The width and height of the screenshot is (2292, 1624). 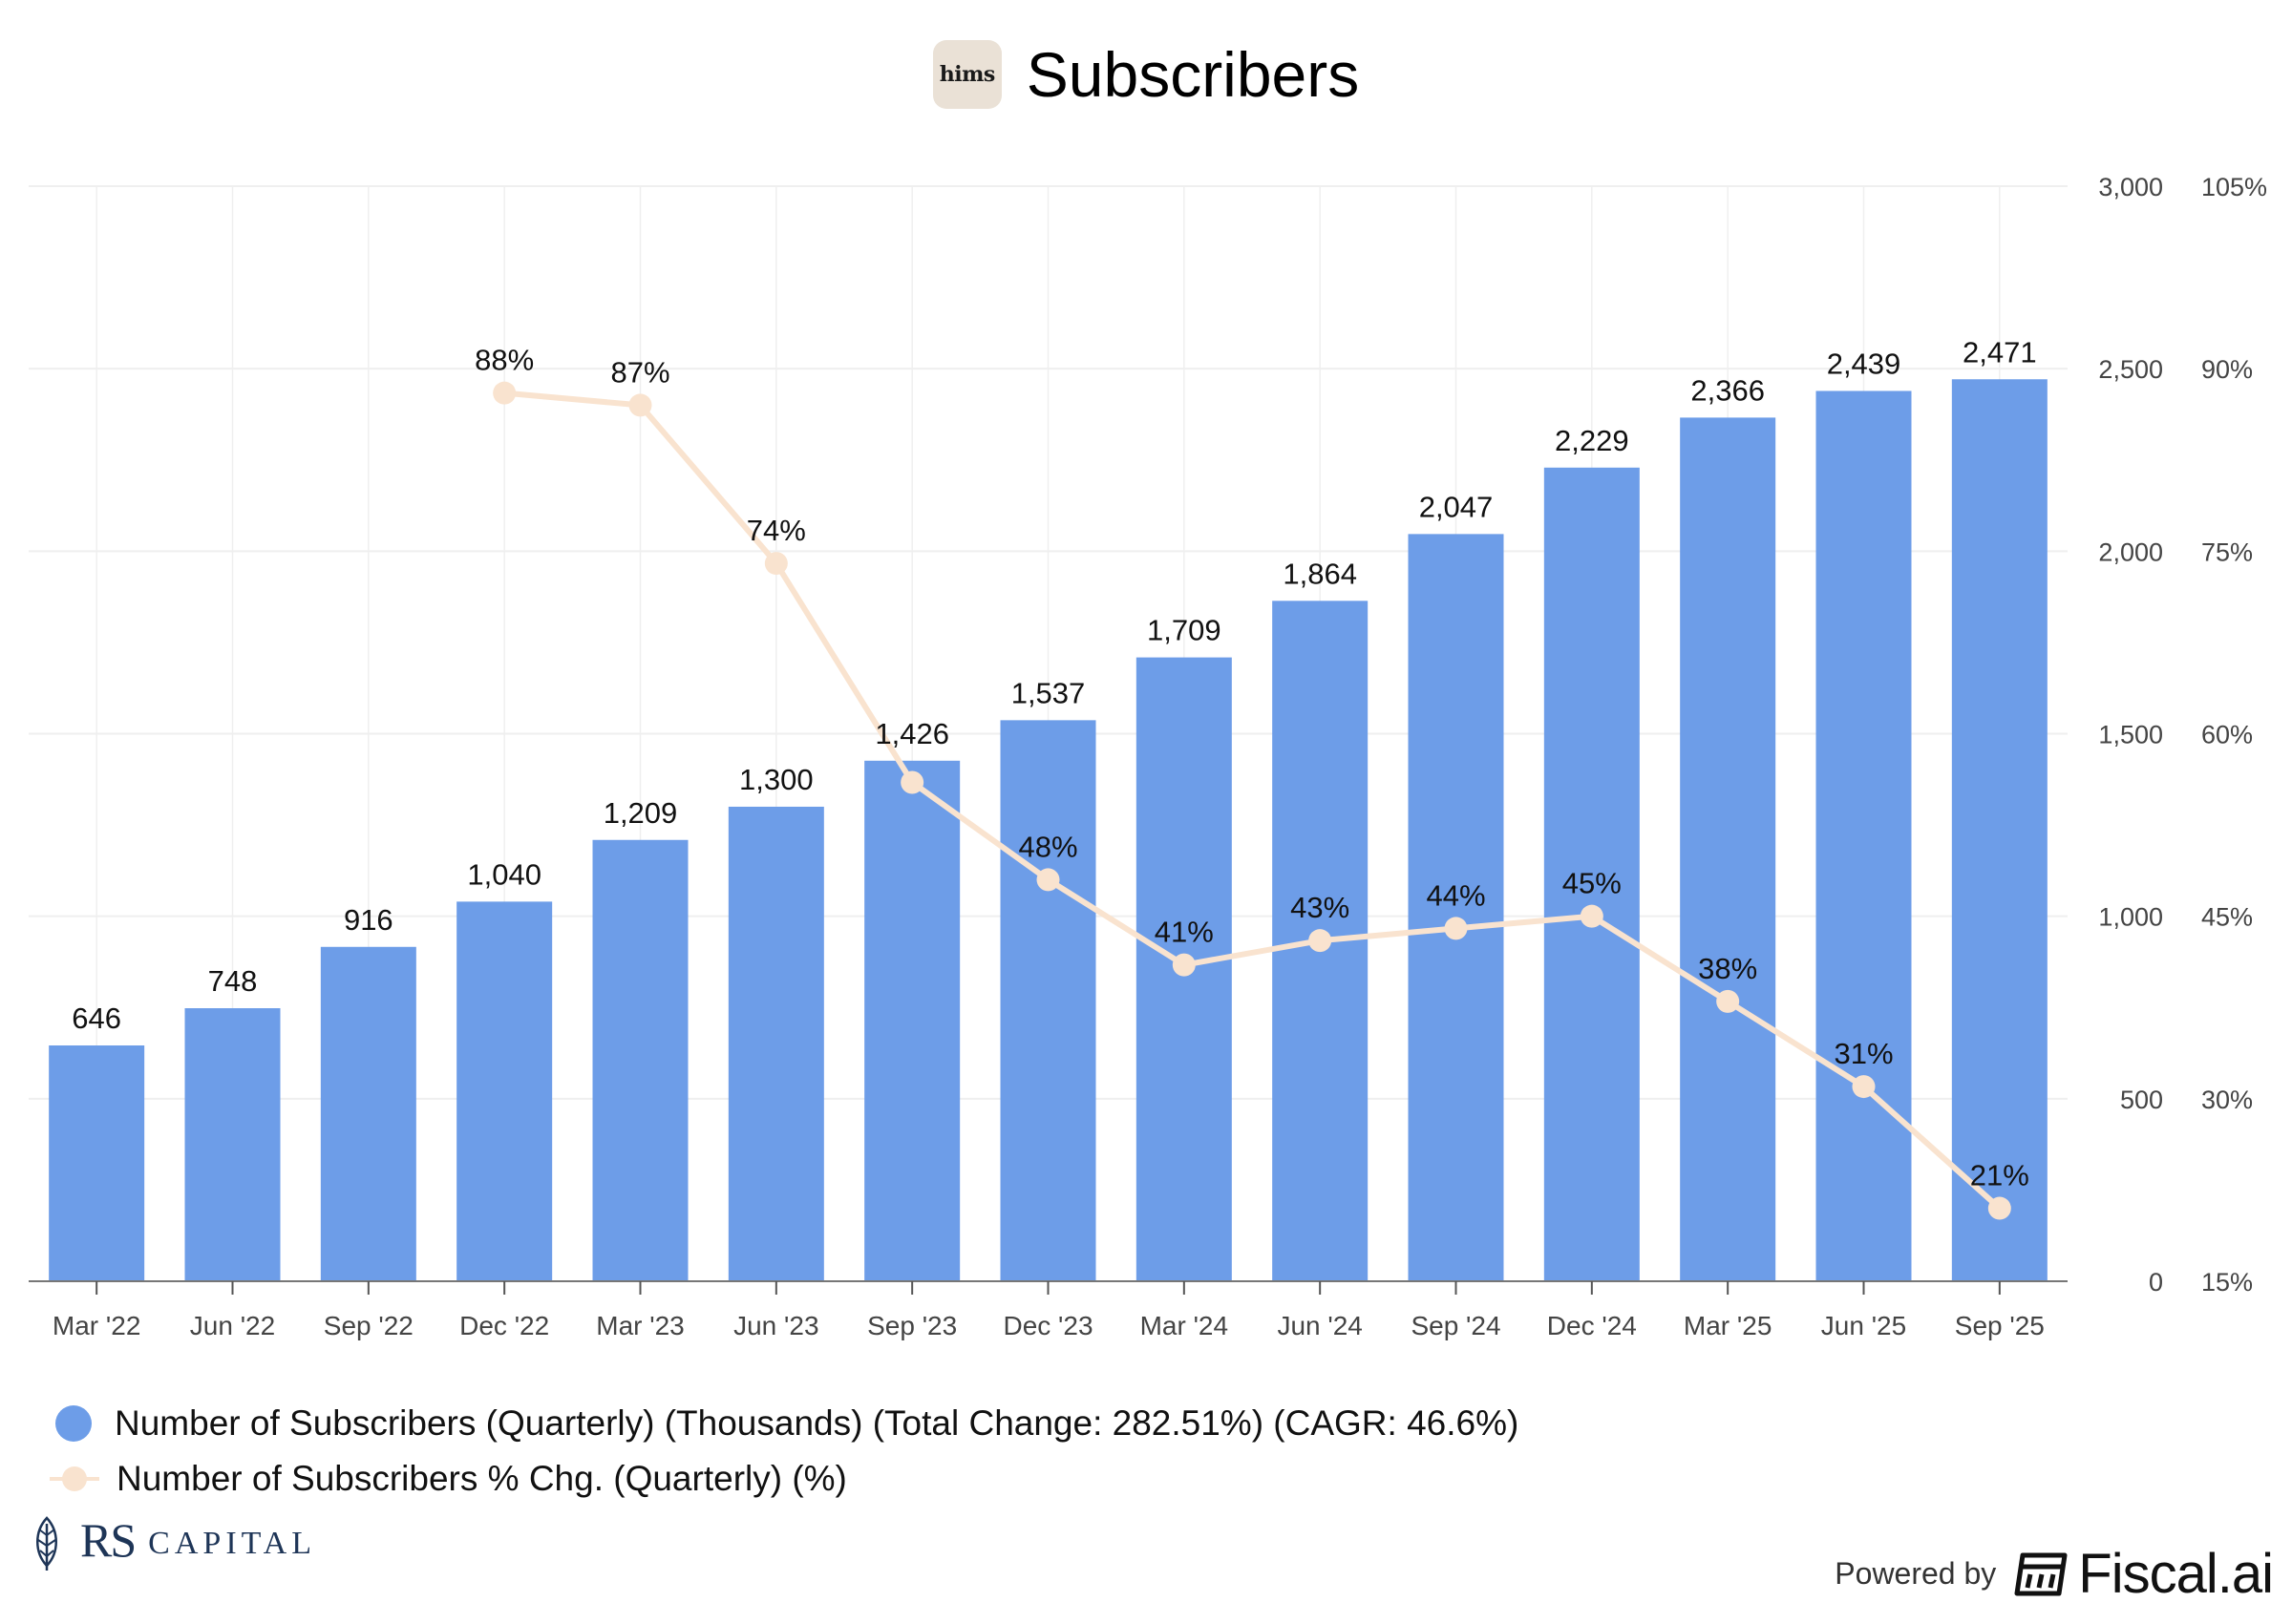 I want to click on bar-value-label: 1,300, so click(x=776, y=779).